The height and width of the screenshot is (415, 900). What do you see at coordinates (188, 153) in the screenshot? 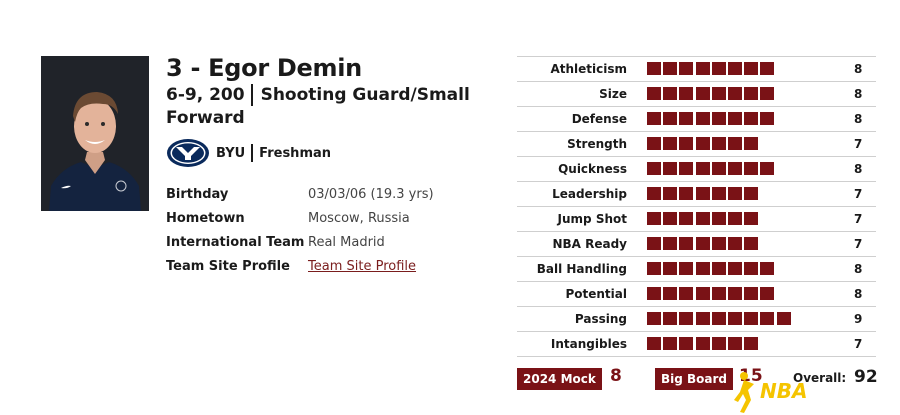
I see `byu-logo-icon` at bounding box center [188, 153].